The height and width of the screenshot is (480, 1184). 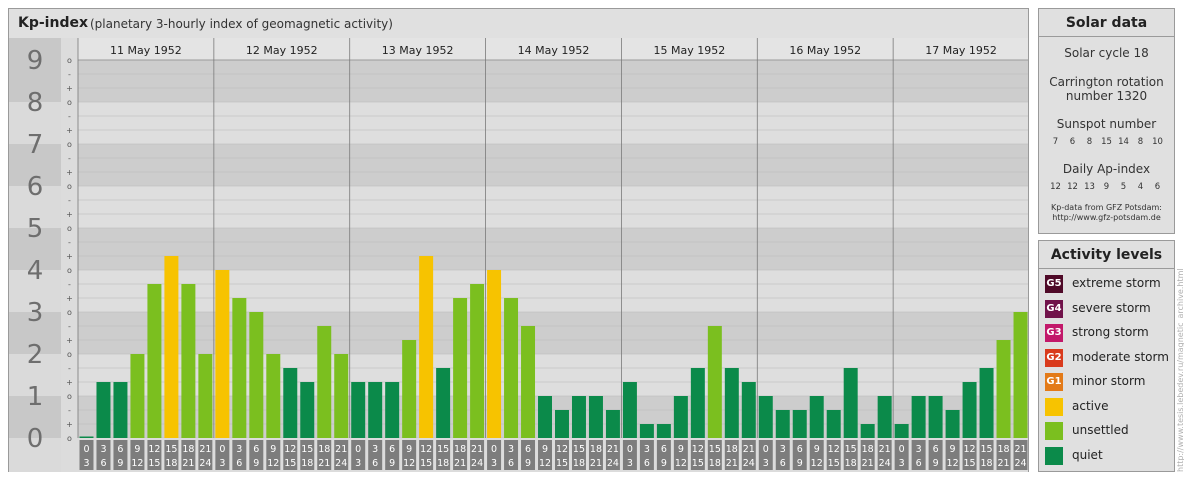 I want to click on interval-start-label: 21, so click(x=885, y=449).